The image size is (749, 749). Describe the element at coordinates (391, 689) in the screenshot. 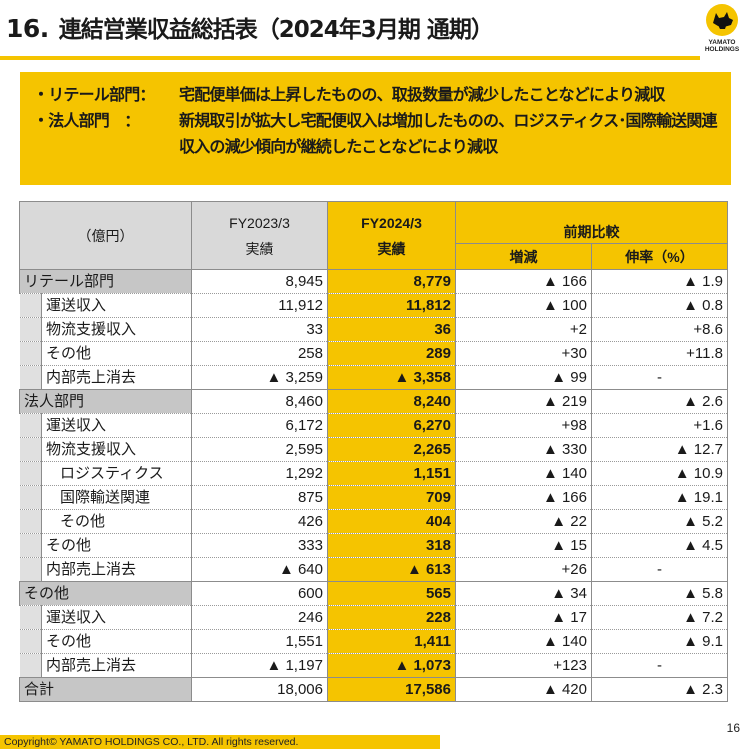

I see `curr-year-value: 17,586` at that location.